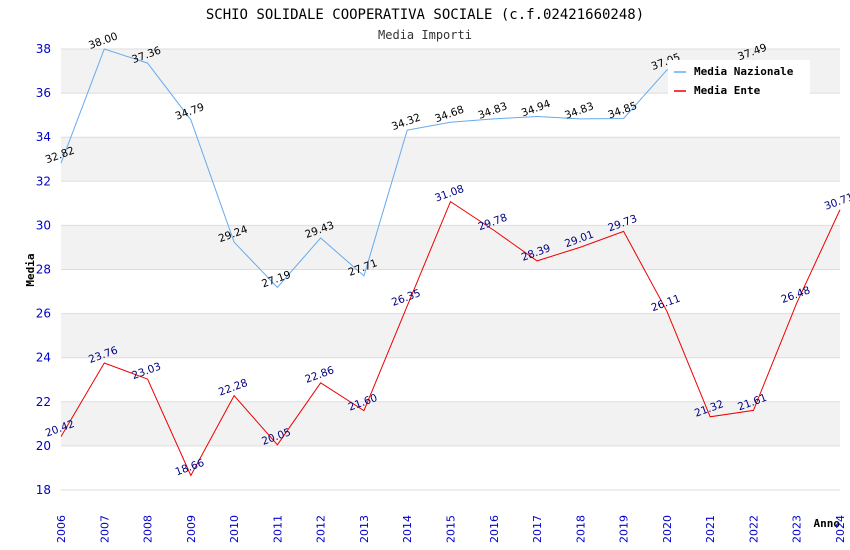  I want to click on x-tick-label: 2024, so click(840, 529).